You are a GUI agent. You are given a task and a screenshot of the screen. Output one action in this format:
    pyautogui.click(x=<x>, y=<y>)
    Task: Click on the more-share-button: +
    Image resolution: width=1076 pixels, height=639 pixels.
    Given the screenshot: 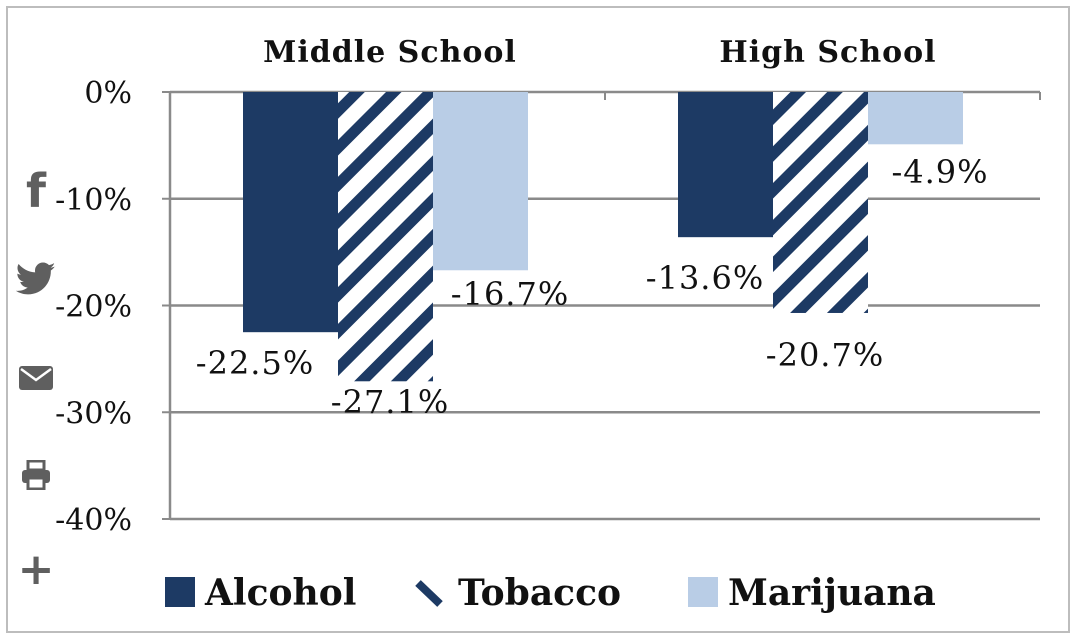 What is the action you would take?
    pyautogui.click(x=36, y=570)
    